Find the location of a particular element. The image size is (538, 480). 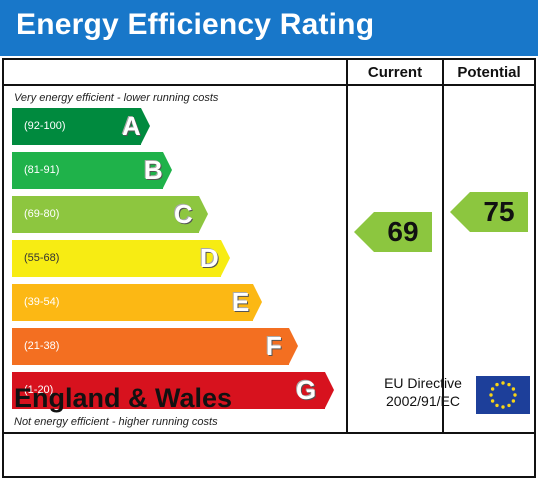

band-b: (81-91) B is located at coordinates (92, 170).